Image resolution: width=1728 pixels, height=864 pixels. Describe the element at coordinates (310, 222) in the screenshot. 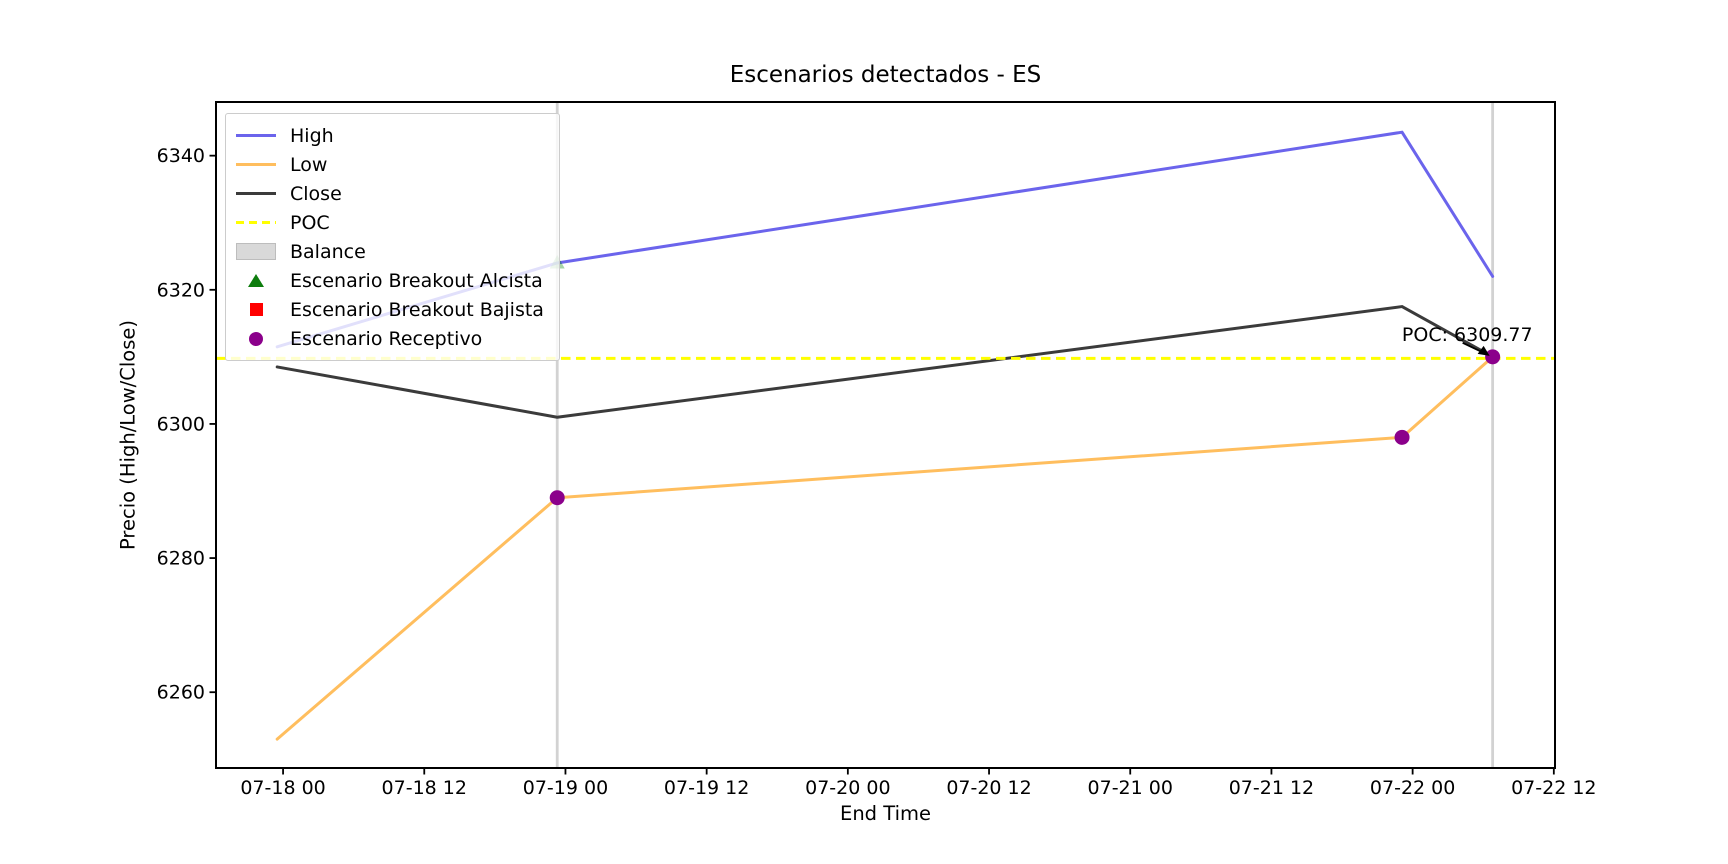

I see `legend-label: POC` at that location.